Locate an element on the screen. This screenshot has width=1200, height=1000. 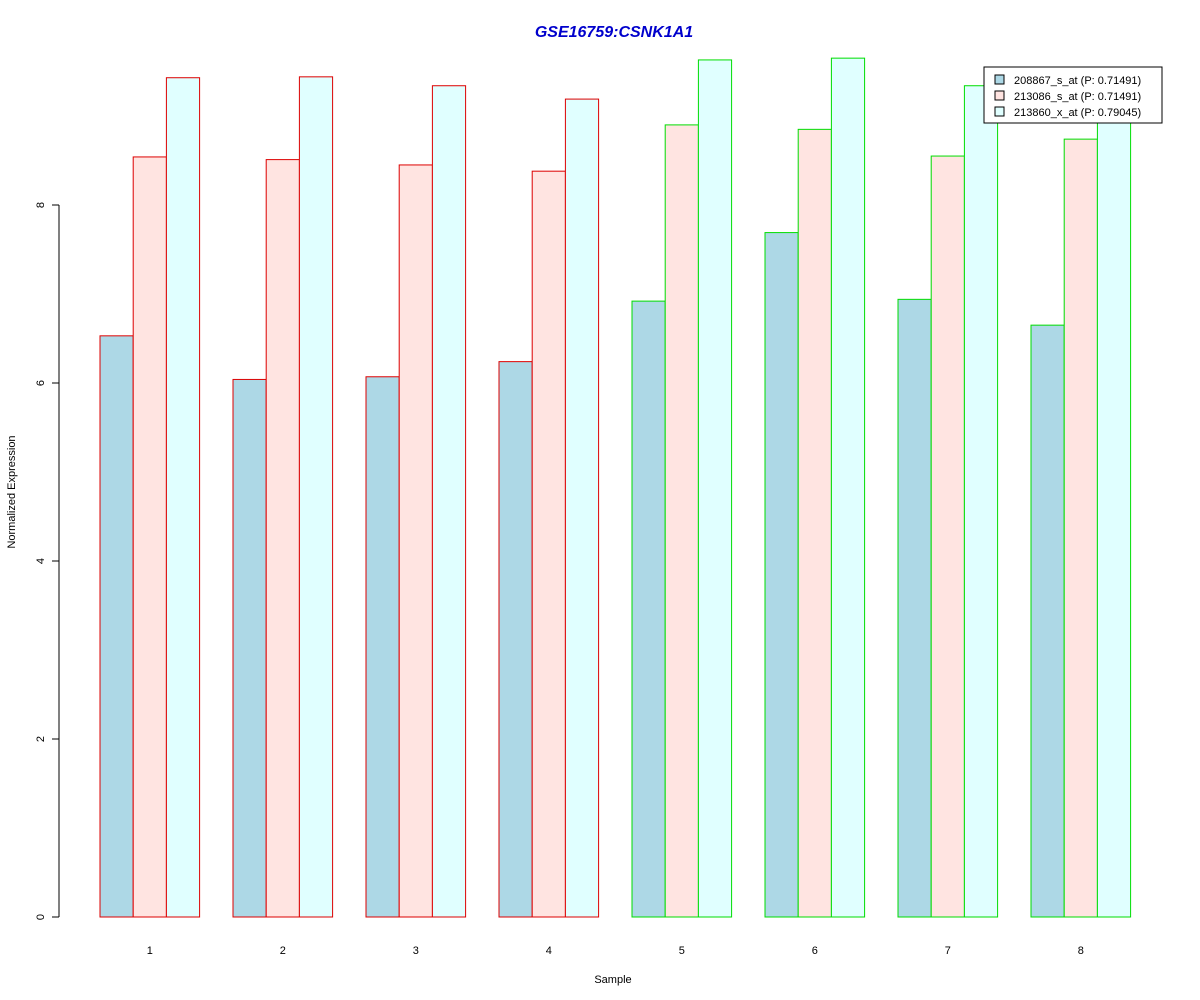
legend-box is located at coordinates (1073, 95).